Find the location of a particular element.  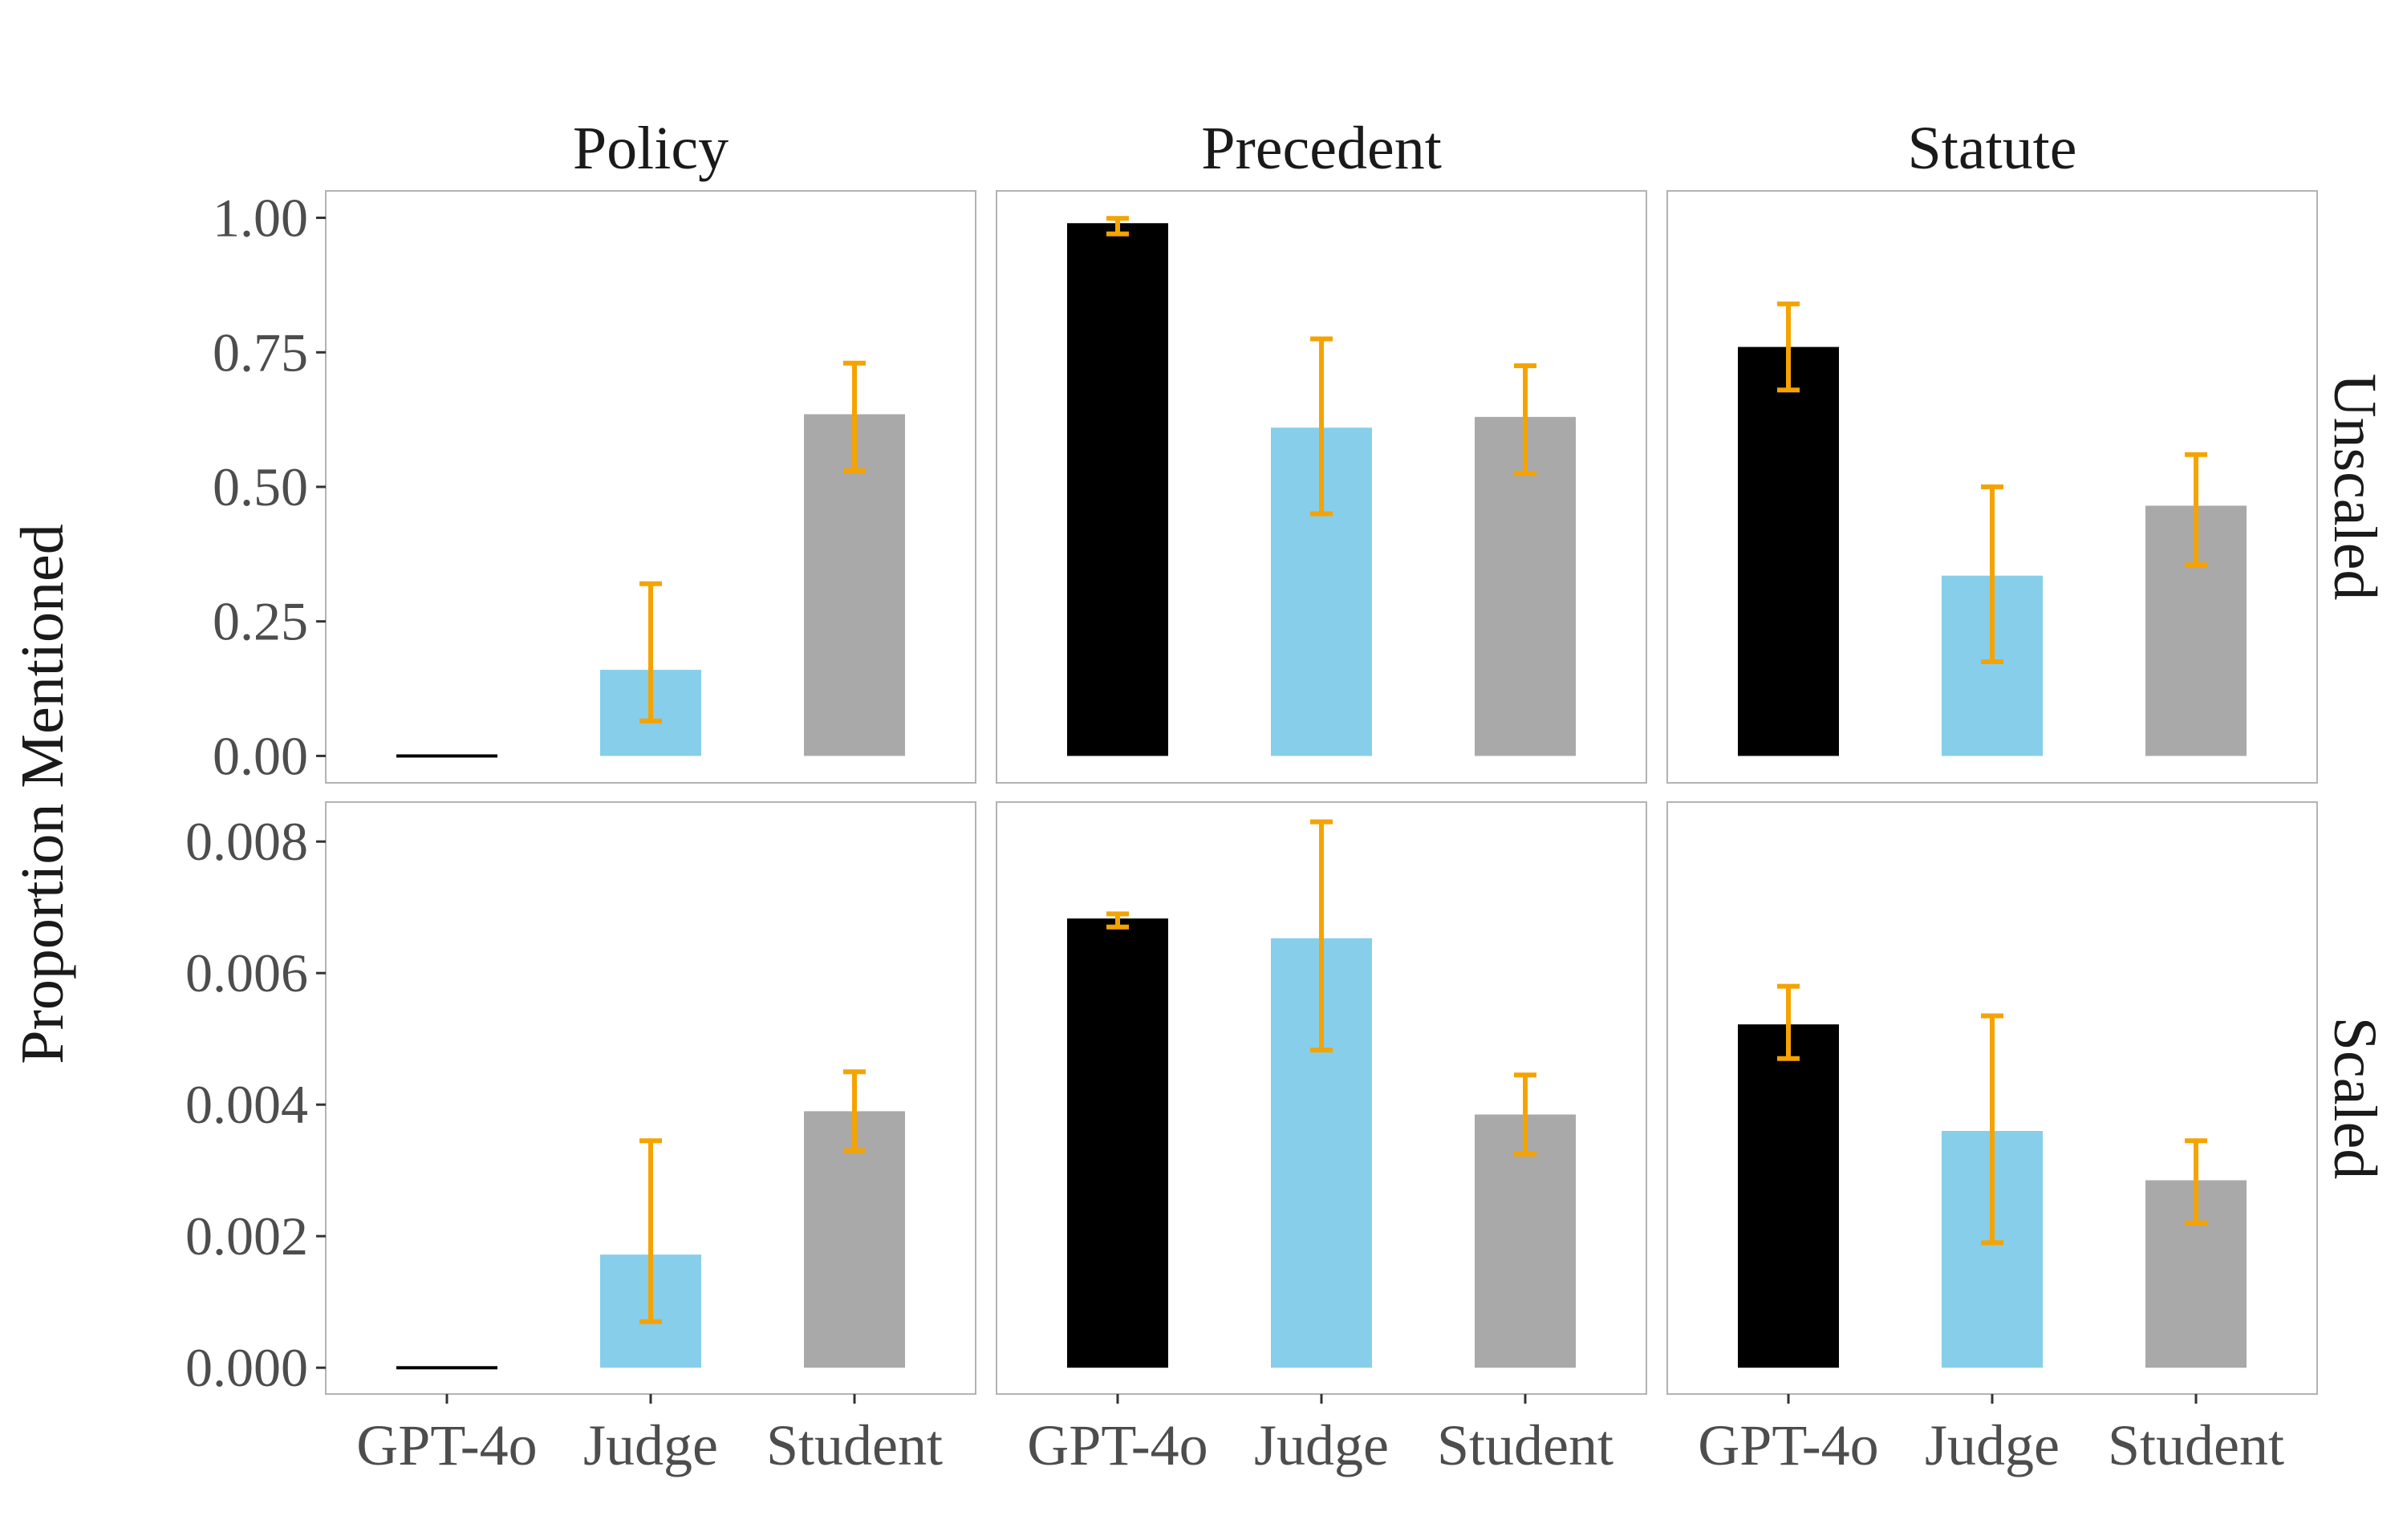

x-tick-label-statute-student: Student is located at coordinates (2196, 1445).